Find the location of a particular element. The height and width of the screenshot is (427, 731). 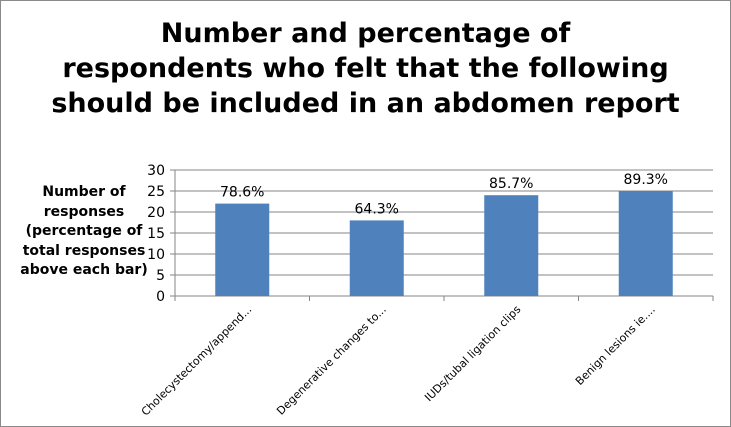

y-tick-label: 30 is located at coordinates (156, 171).